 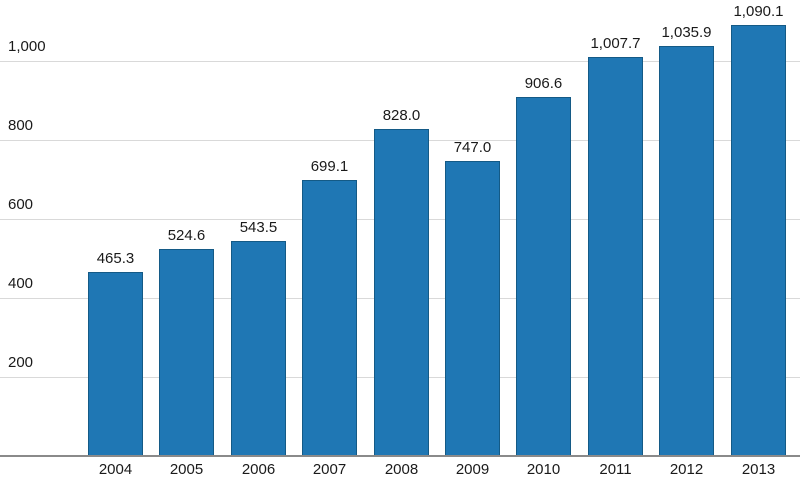 What do you see at coordinates (758, 469) in the screenshot?
I see `x-tick-label-2013: 2013` at bounding box center [758, 469].